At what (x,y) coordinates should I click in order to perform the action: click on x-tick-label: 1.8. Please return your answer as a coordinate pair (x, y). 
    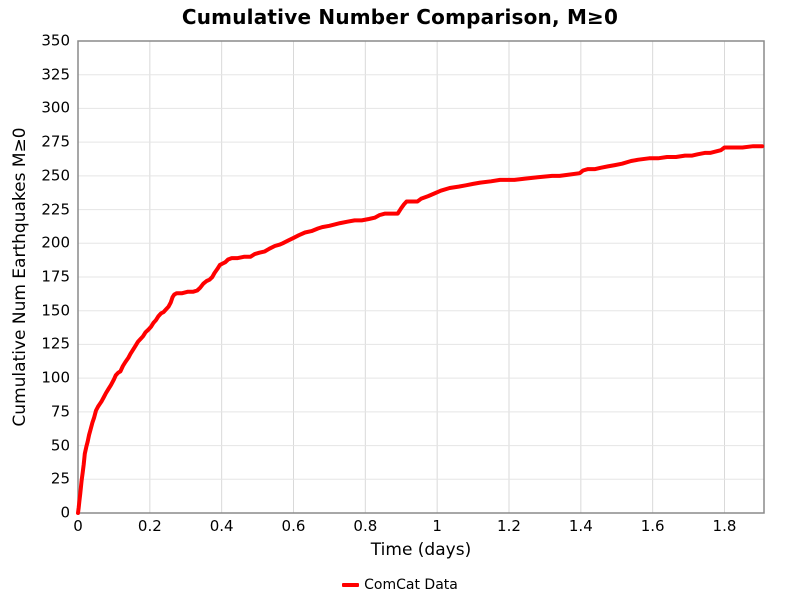
    Looking at the image, I should click on (724, 526).